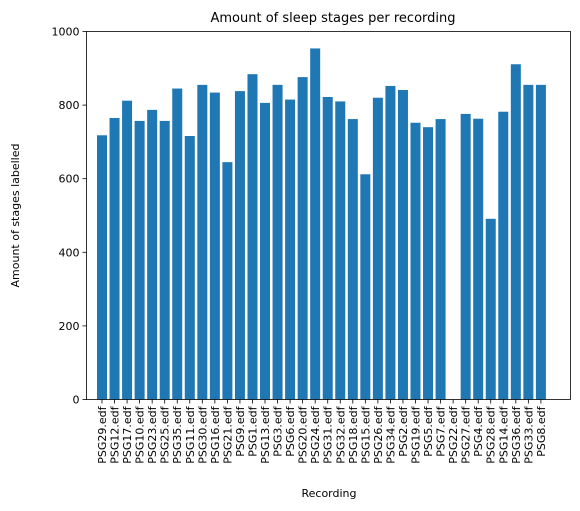 This screenshot has height=511, width=580. I want to click on x-tick-label: PSG34.edf, so click(390, 434).